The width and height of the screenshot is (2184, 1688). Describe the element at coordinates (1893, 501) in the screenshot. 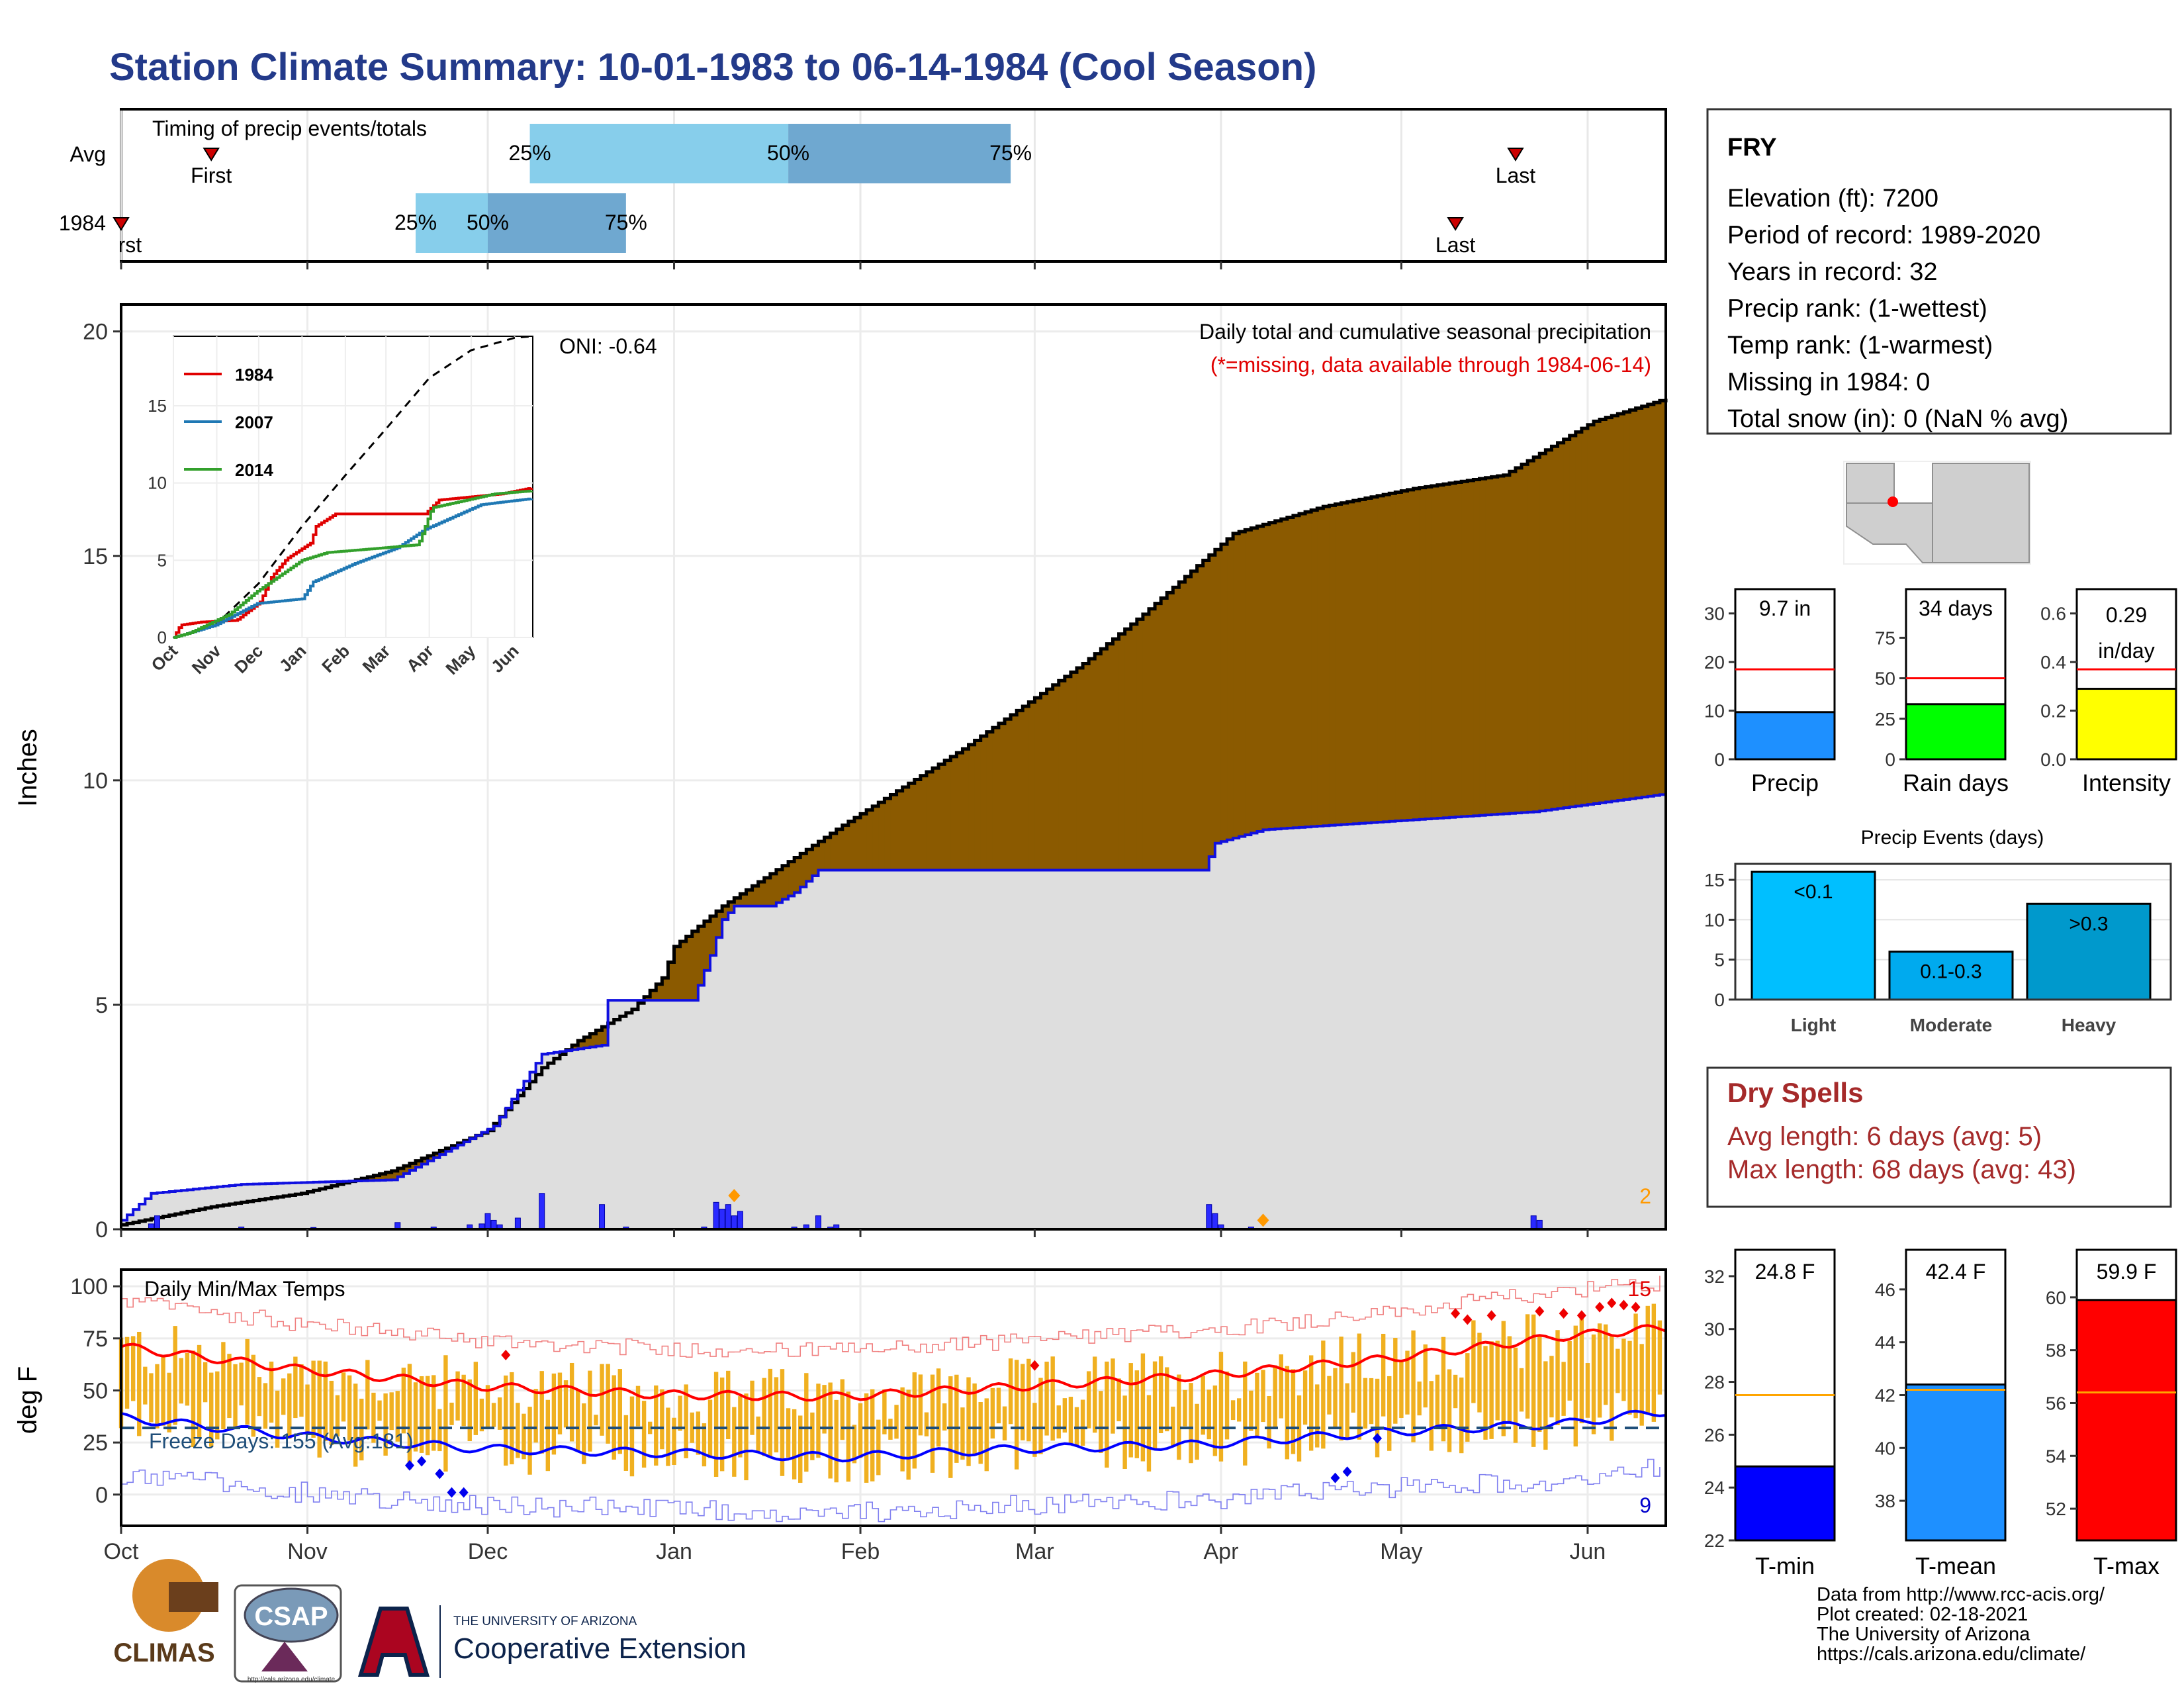

I see `station-location-dot` at that location.